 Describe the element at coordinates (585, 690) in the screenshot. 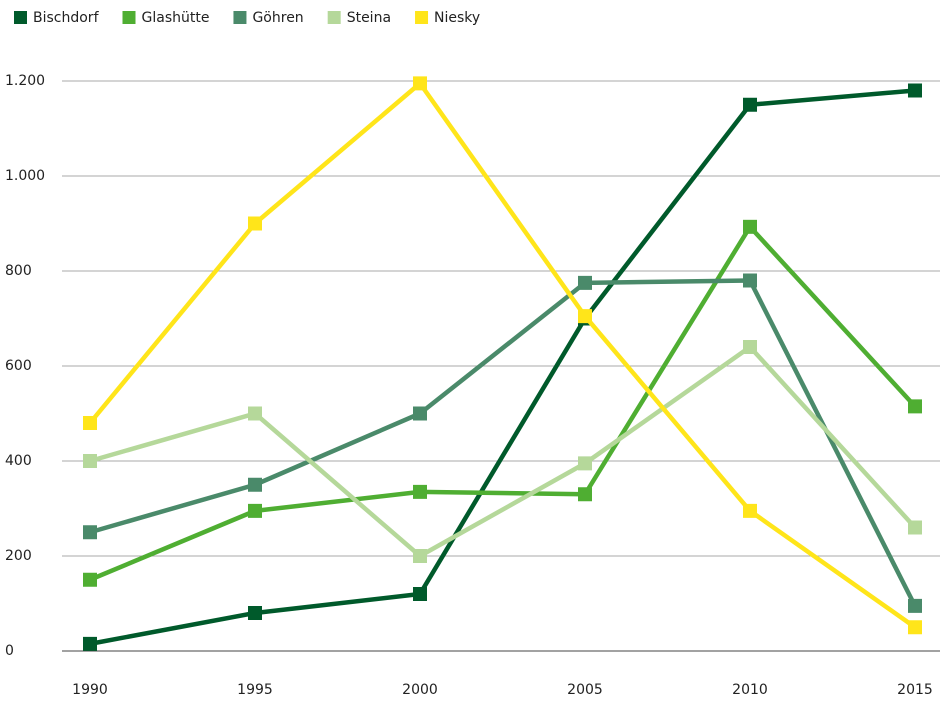

I see `x-tick-label: 2005` at that location.